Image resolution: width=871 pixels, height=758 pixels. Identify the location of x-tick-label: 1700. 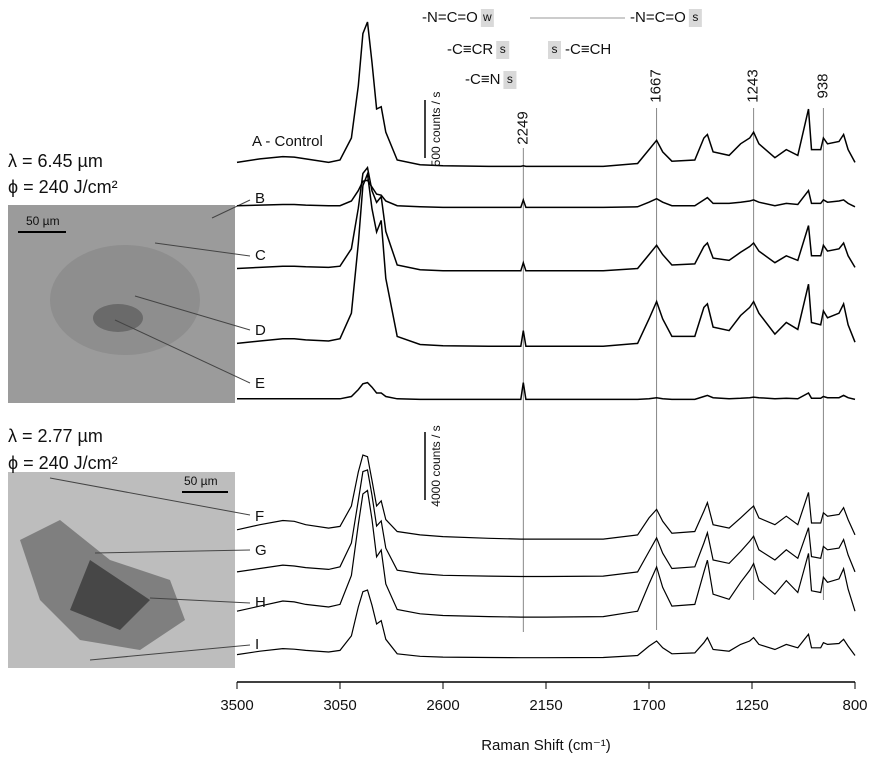
(648, 705).